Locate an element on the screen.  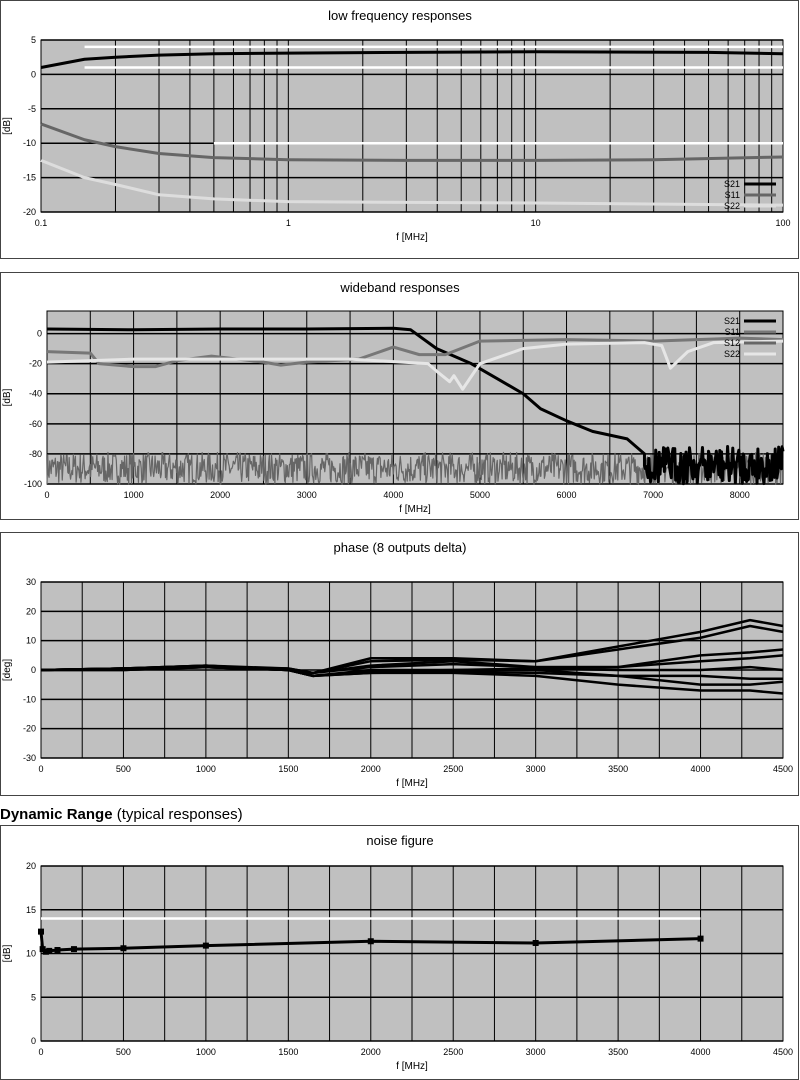
y-tick-label: -80 is located at coordinates (35, 454).